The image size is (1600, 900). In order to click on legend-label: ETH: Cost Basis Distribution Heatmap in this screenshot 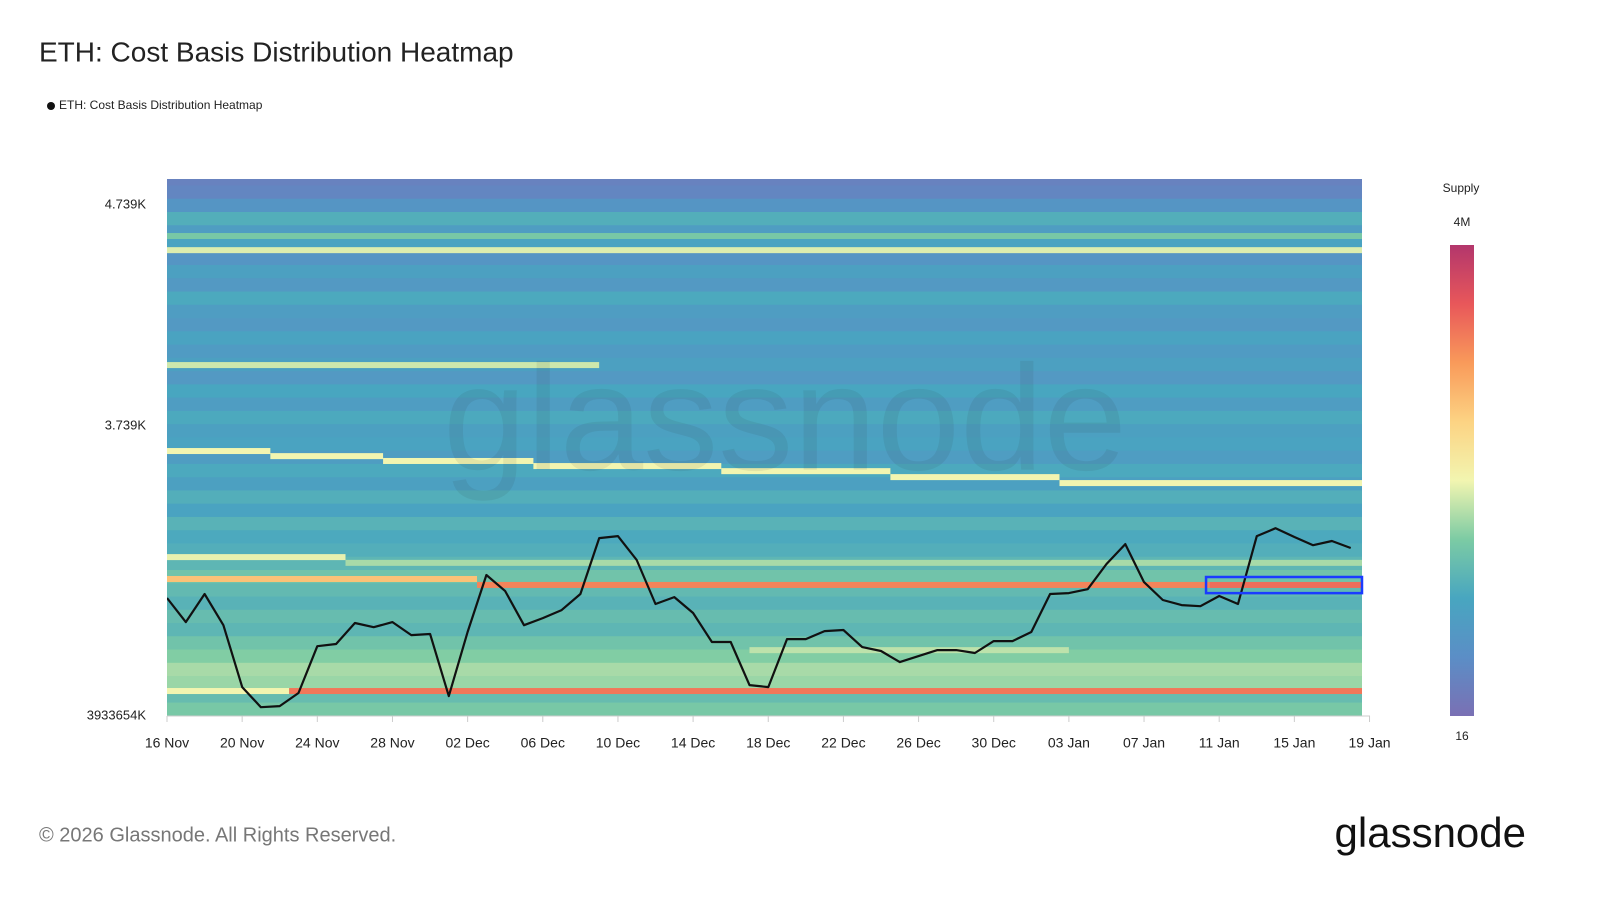, I will do `click(161, 105)`.